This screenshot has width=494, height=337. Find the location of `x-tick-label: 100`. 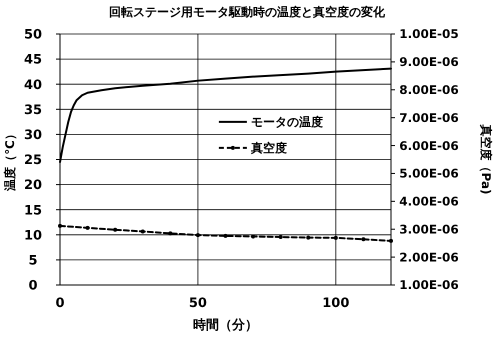

x-tick-label: 100 is located at coordinates (336, 303).